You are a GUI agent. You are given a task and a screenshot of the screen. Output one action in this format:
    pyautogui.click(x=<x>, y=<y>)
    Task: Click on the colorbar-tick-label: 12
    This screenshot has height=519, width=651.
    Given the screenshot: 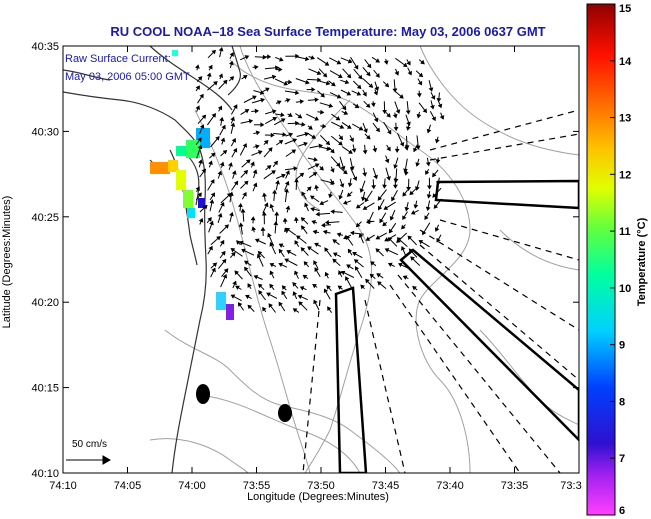 What is the action you would take?
    pyautogui.click(x=625, y=175)
    